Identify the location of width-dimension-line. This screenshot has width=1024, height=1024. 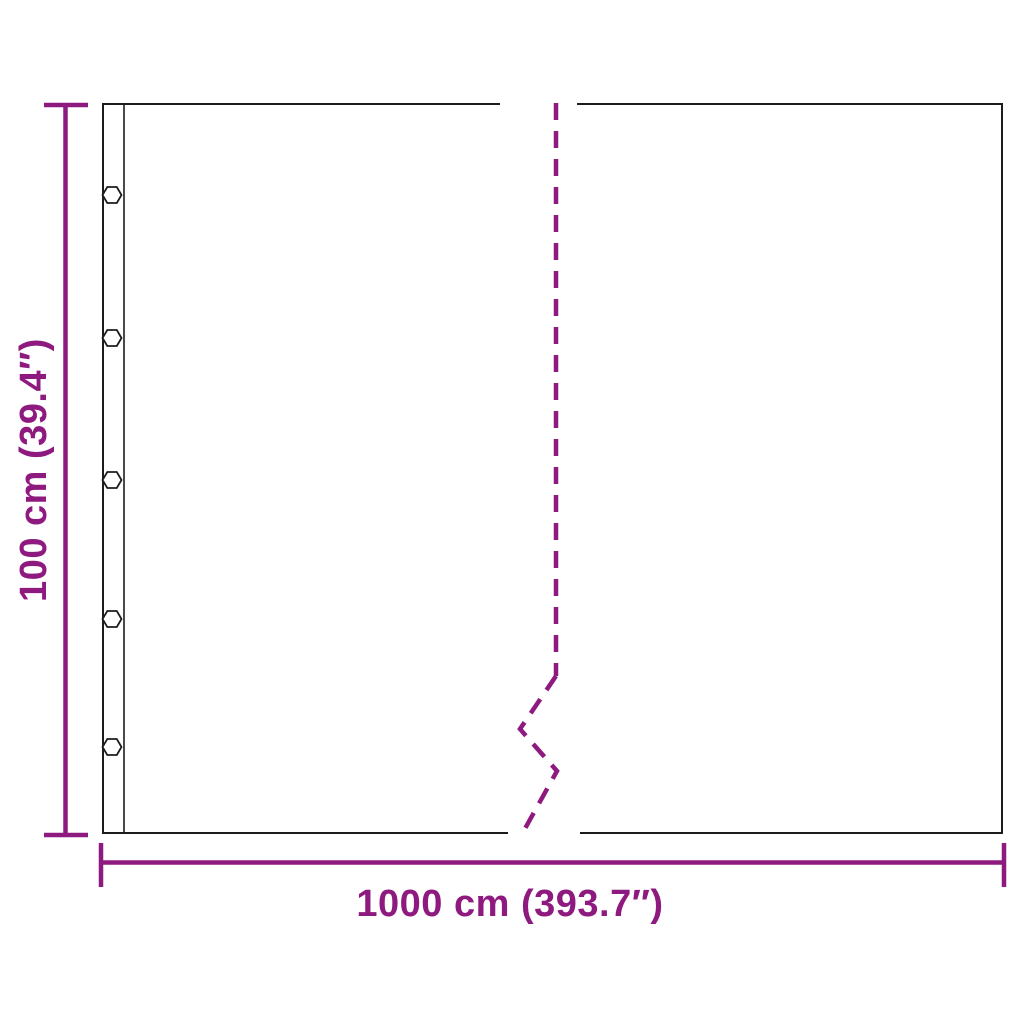
(552, 865).